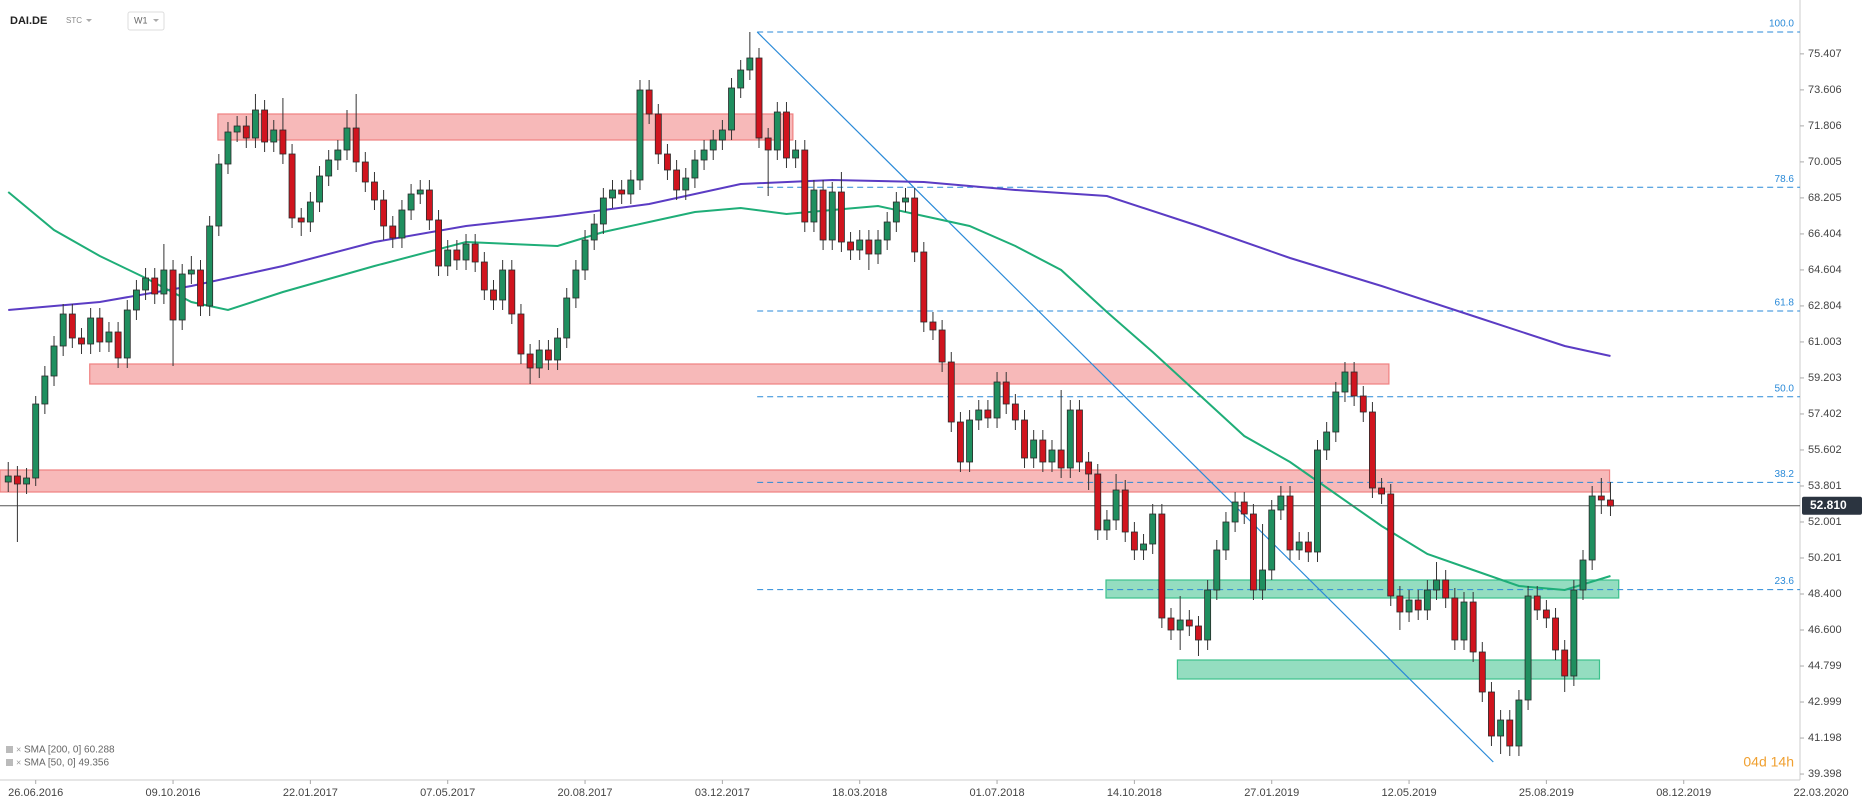 This screenshot has width=1866, height=805. What do you see at coordinates (1825, 774) in the screenshot?
I see `y-tick-label: 39.398` at bounding box center [1825, 774].